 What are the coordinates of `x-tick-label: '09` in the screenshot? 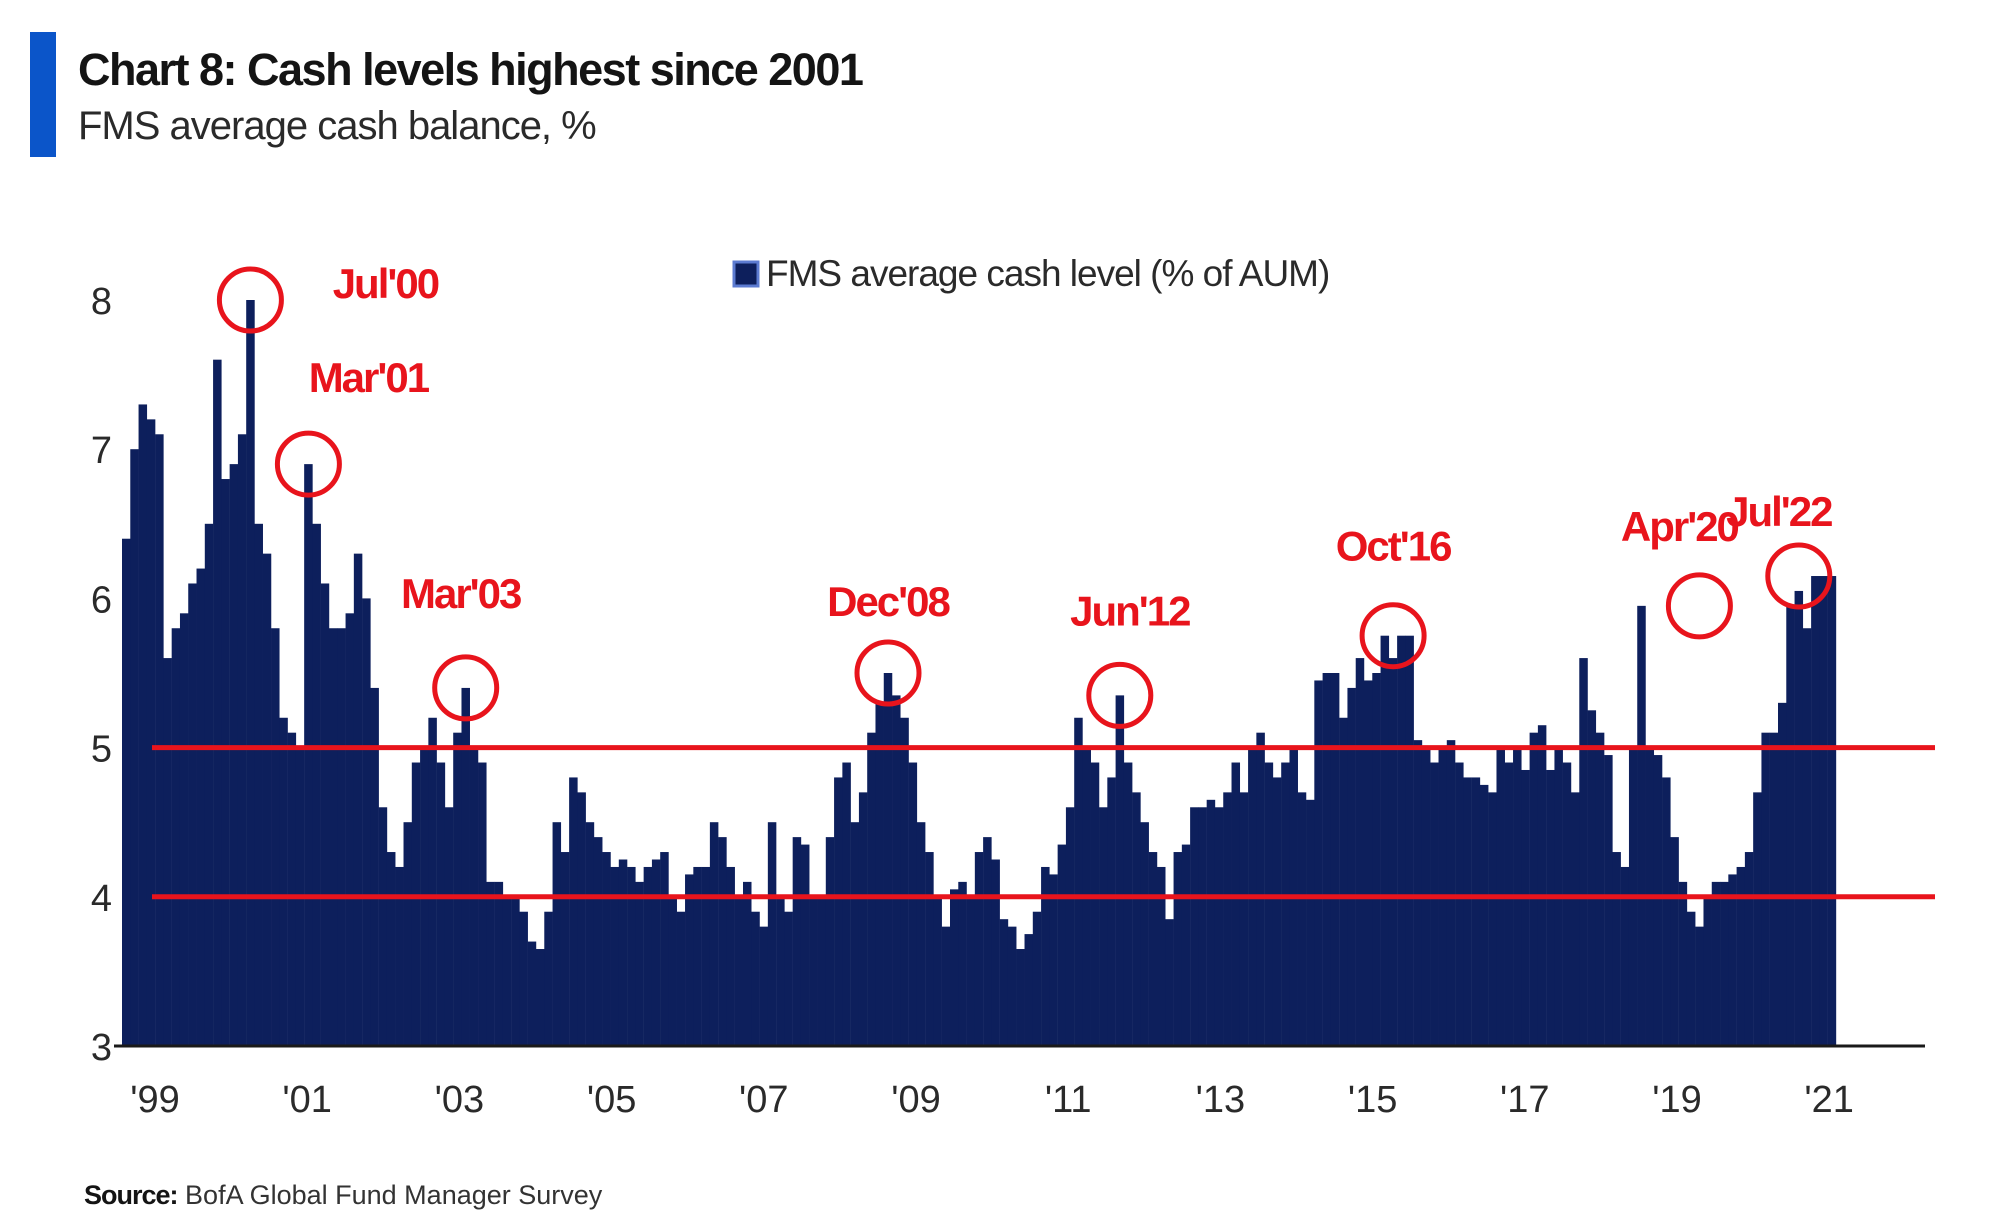 It's located at (916, 1100).